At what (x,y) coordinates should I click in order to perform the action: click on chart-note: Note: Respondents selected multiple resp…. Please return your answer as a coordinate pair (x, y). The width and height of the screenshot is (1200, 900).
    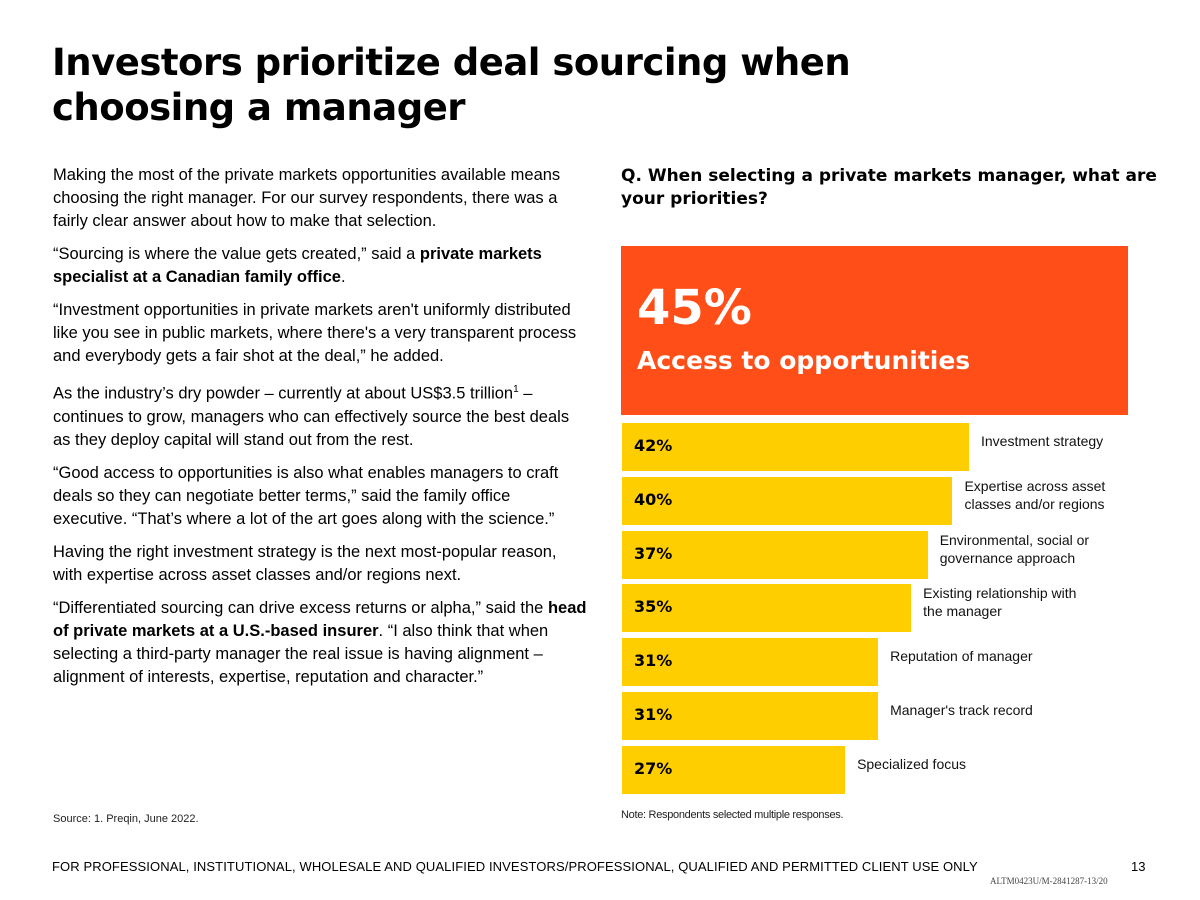
    Looking at the image, I should click on (732, 815).